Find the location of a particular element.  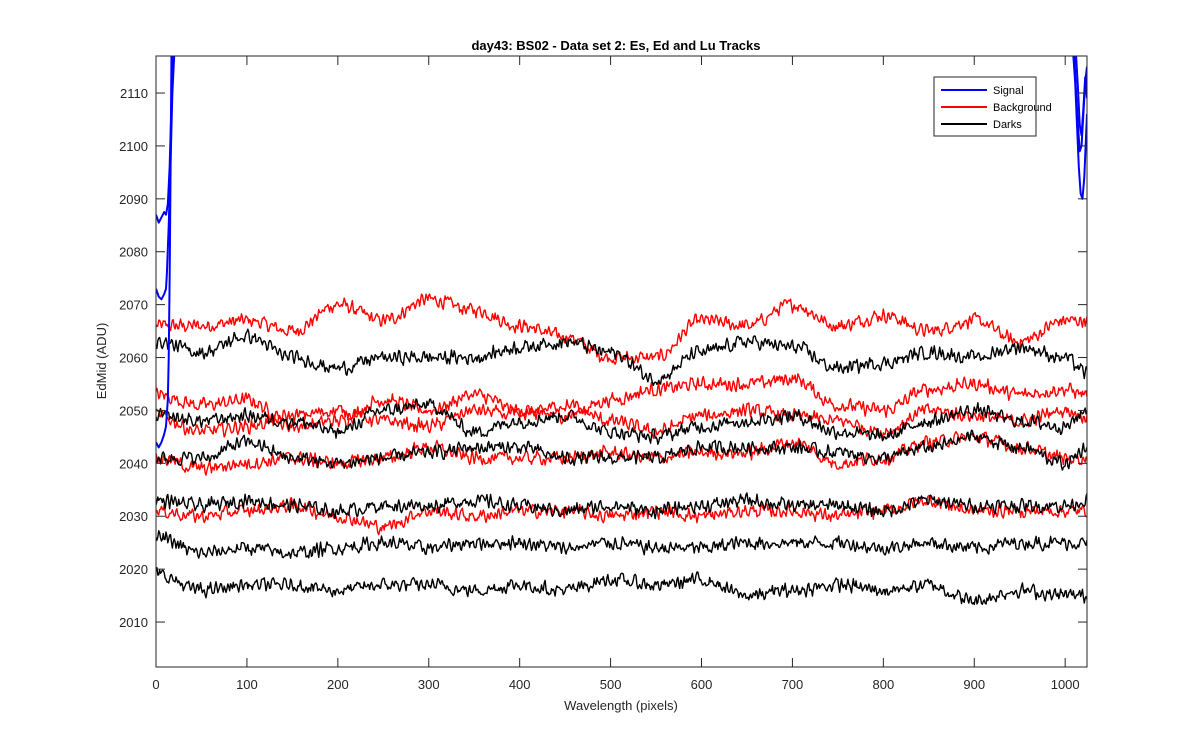

legend-label-signal: Signal is located at coordinates (1008, 91).